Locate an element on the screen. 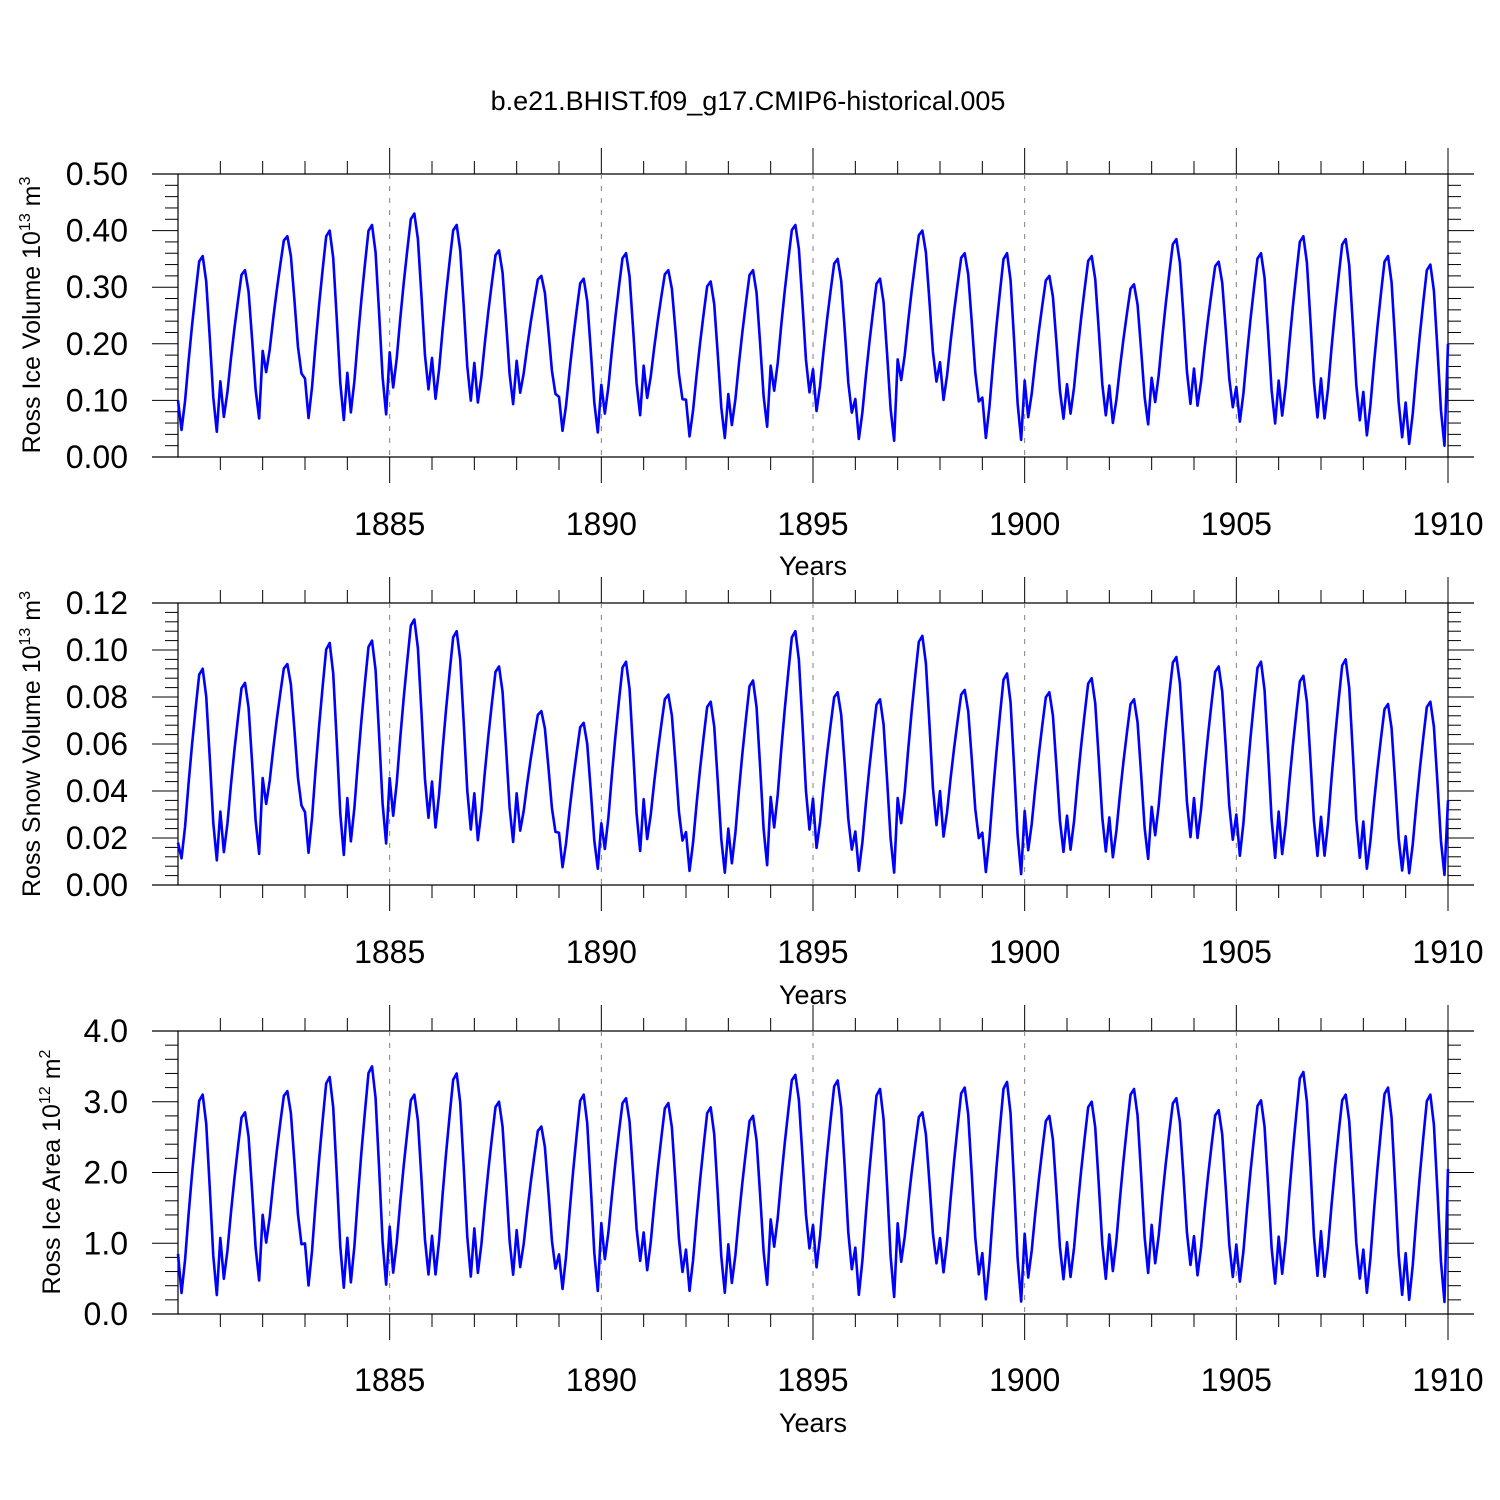 This screenshot has height=1500, width=1500. figure-title: b.e21.BHIST.f09_g17.CMIP6-historical.005 is located at coordinates (748, 101).